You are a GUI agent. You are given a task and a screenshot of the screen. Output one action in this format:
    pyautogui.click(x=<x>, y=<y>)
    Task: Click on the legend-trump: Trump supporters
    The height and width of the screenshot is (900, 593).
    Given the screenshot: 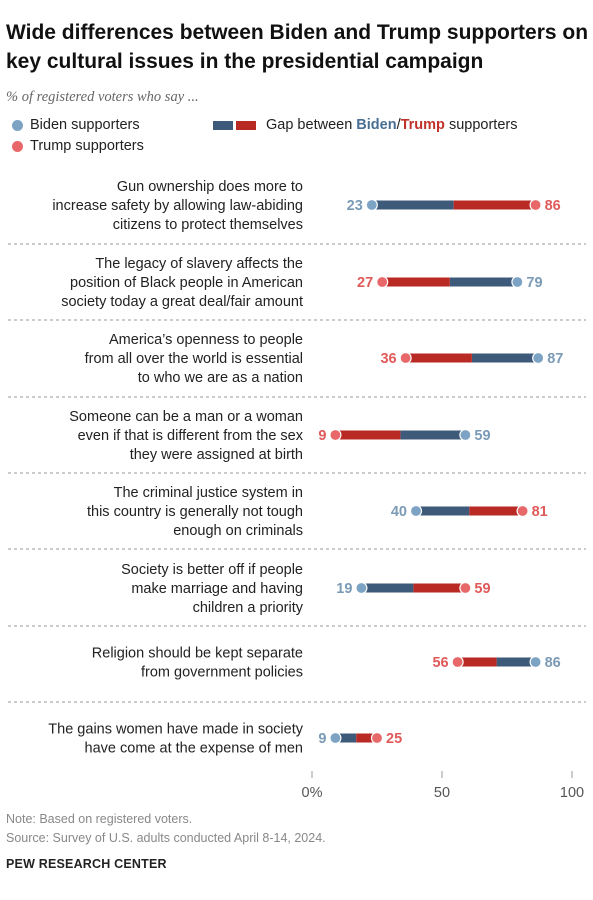 What is the action you would take?
    pyautogui.click(x=78, y=146)
    